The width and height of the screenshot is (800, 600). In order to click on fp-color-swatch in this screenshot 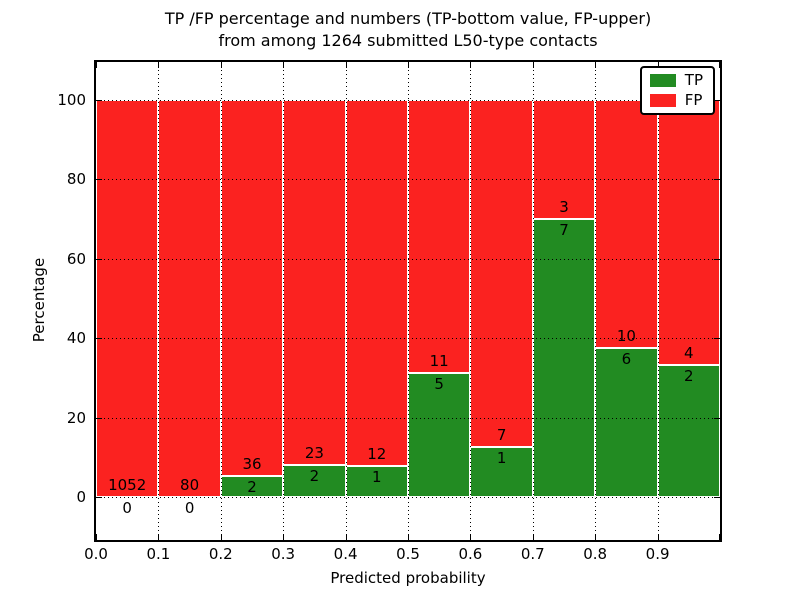, I will do `click(662, 100)`.